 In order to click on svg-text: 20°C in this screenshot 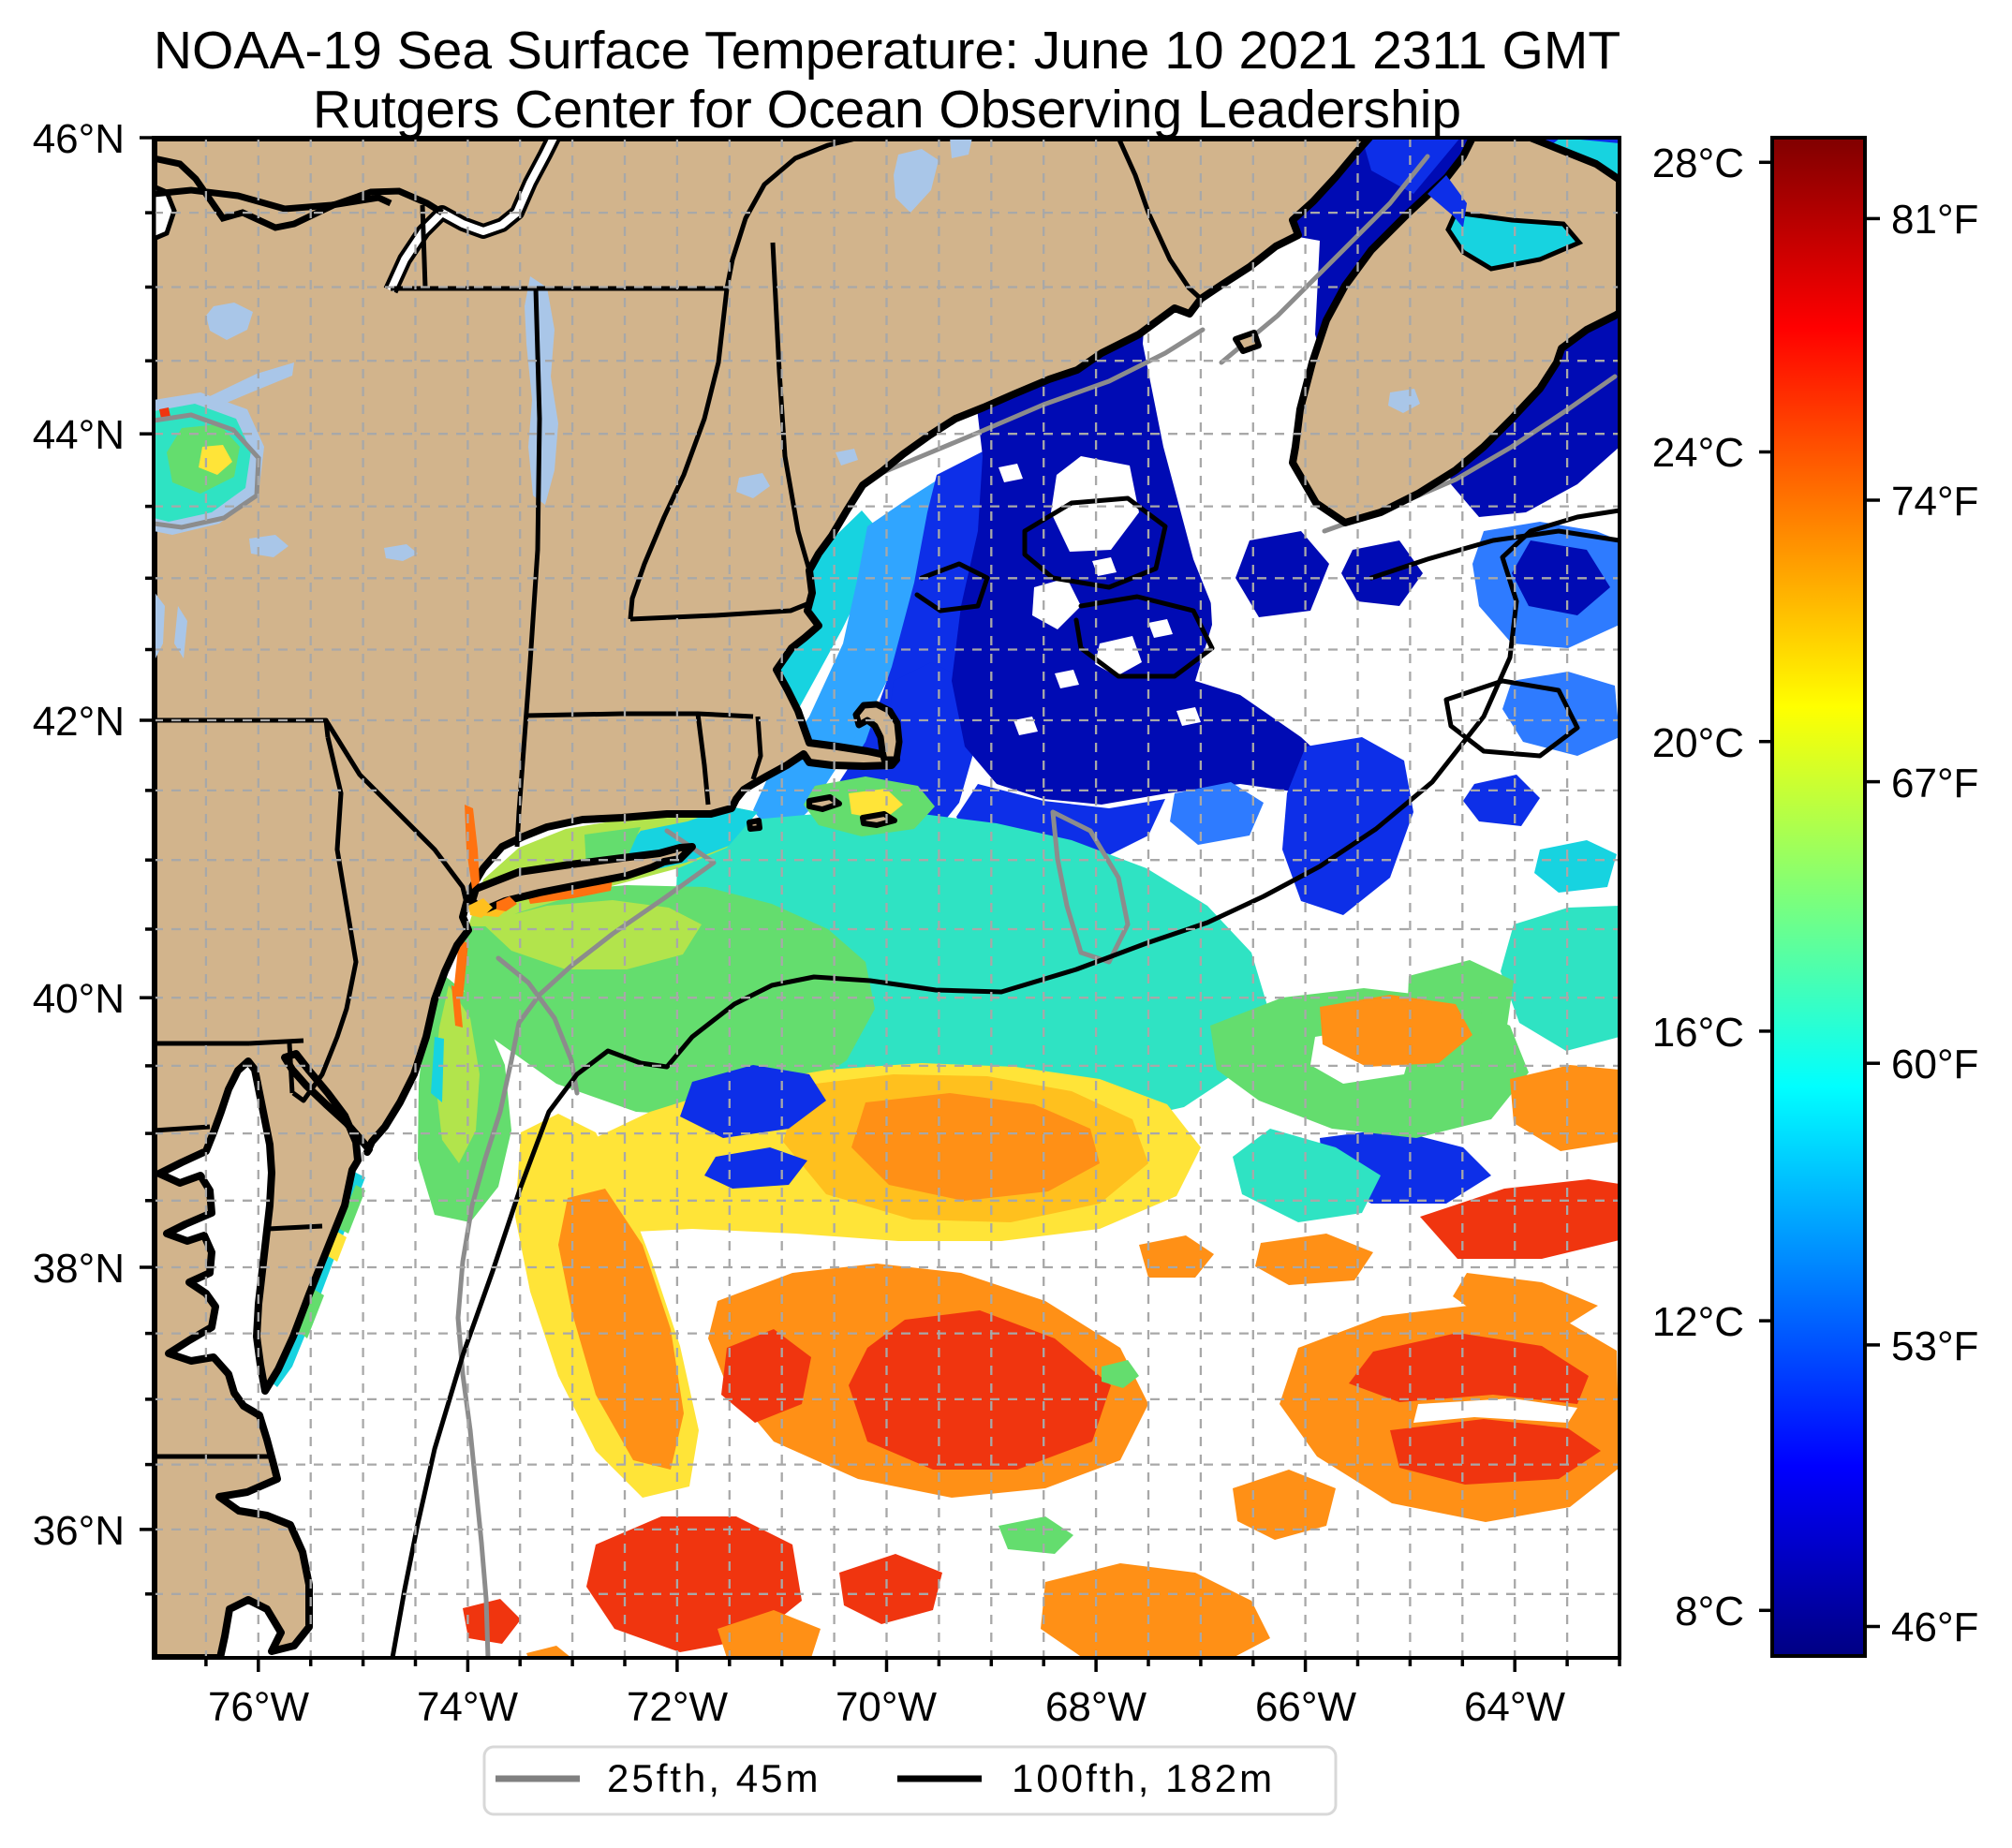, I will do `click(1698, 743)`.